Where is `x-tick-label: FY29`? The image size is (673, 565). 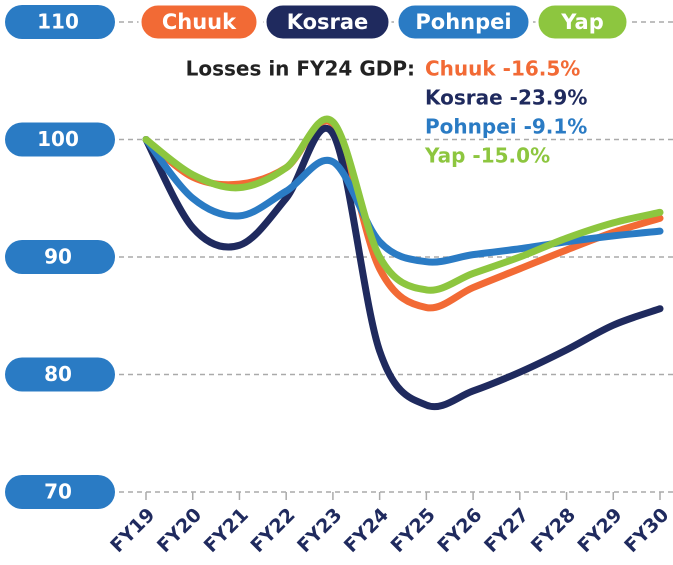 x-tick-label: FY29 is located at coordinates (600, 530).